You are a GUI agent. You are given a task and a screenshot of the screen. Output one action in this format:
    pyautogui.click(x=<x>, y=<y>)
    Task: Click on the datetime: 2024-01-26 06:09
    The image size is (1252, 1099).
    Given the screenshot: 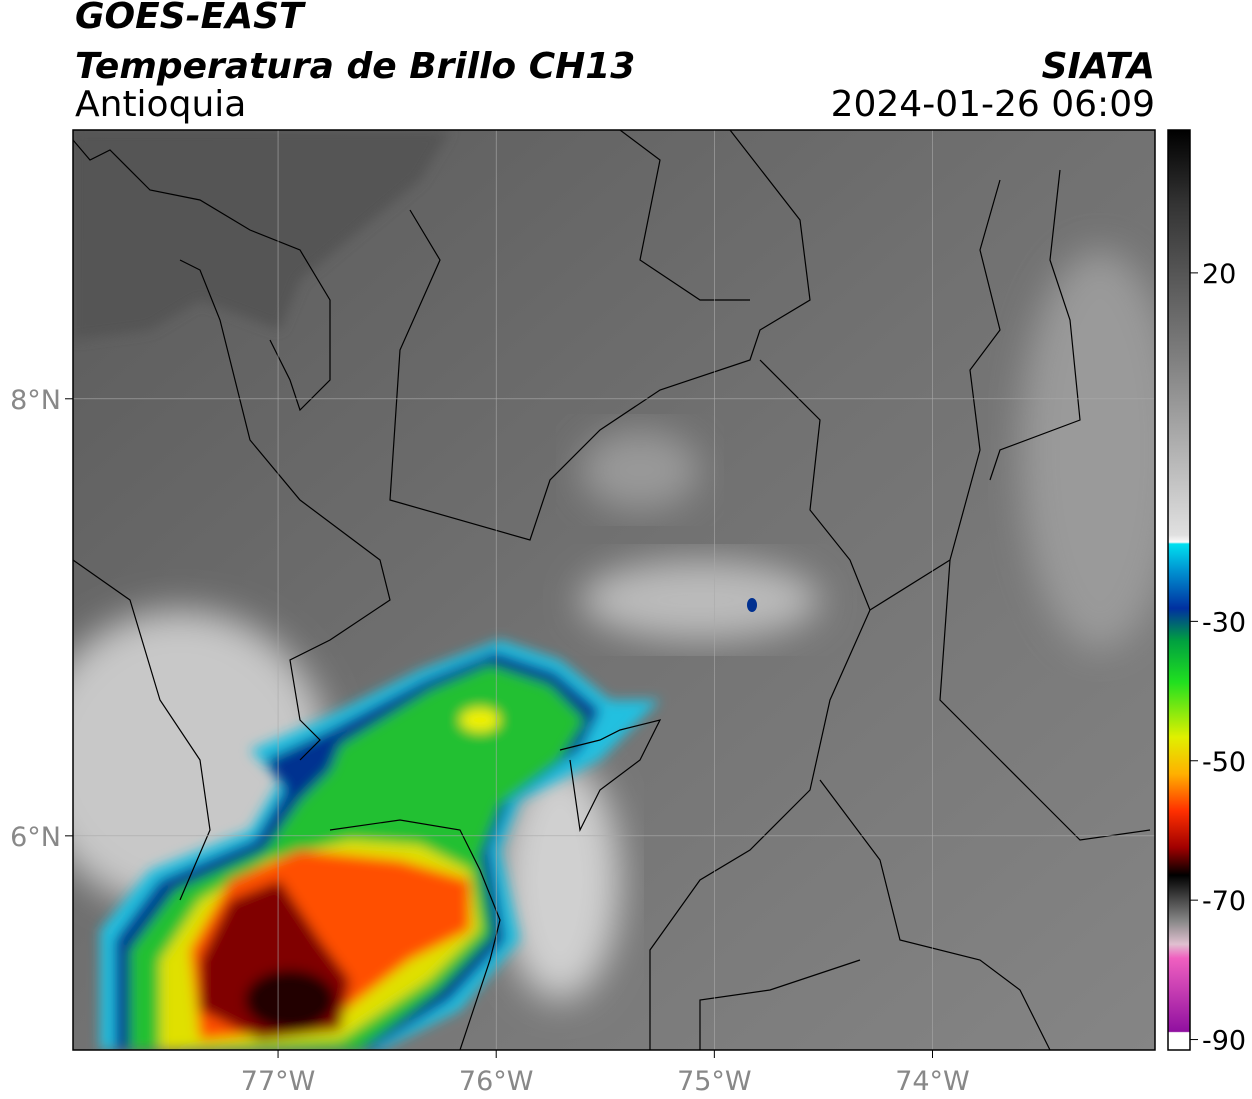 What is the action you would take?
    pyautogui.click(x=993, y=104)
    